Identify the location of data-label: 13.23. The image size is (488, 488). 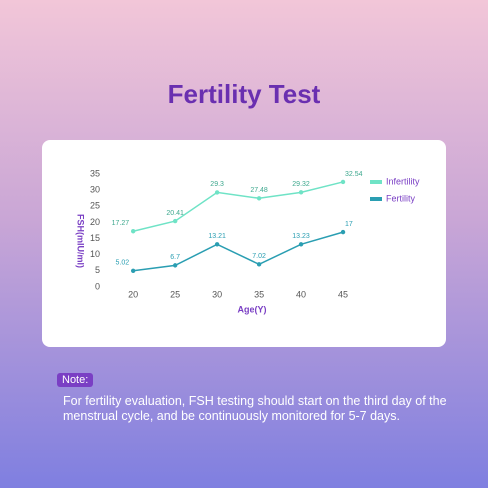
(301, 236).